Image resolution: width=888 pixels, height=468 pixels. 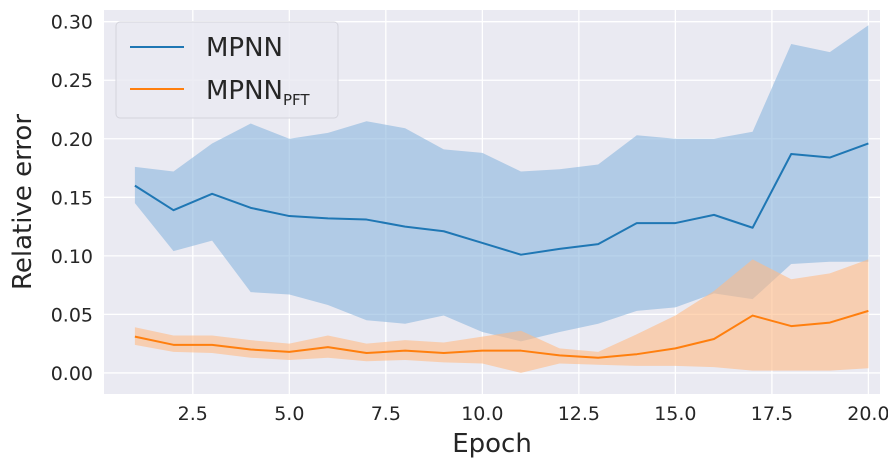 What do you see at coordinates (867, 414) in the screenshot?
I see `x-tick-label: 20.0` at bounding box center [867, 414].